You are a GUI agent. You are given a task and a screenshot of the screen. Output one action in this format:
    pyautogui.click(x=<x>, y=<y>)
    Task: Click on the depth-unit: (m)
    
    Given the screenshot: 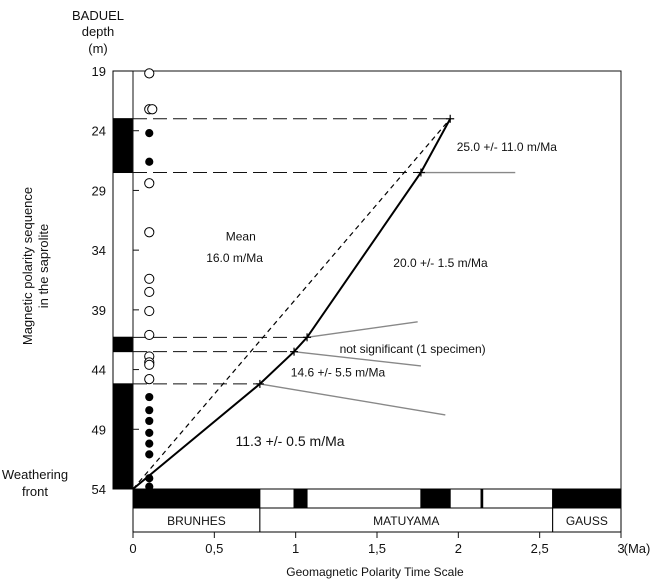 What is the action you would take?
    pyautogui.click(x=98, y=48)
    